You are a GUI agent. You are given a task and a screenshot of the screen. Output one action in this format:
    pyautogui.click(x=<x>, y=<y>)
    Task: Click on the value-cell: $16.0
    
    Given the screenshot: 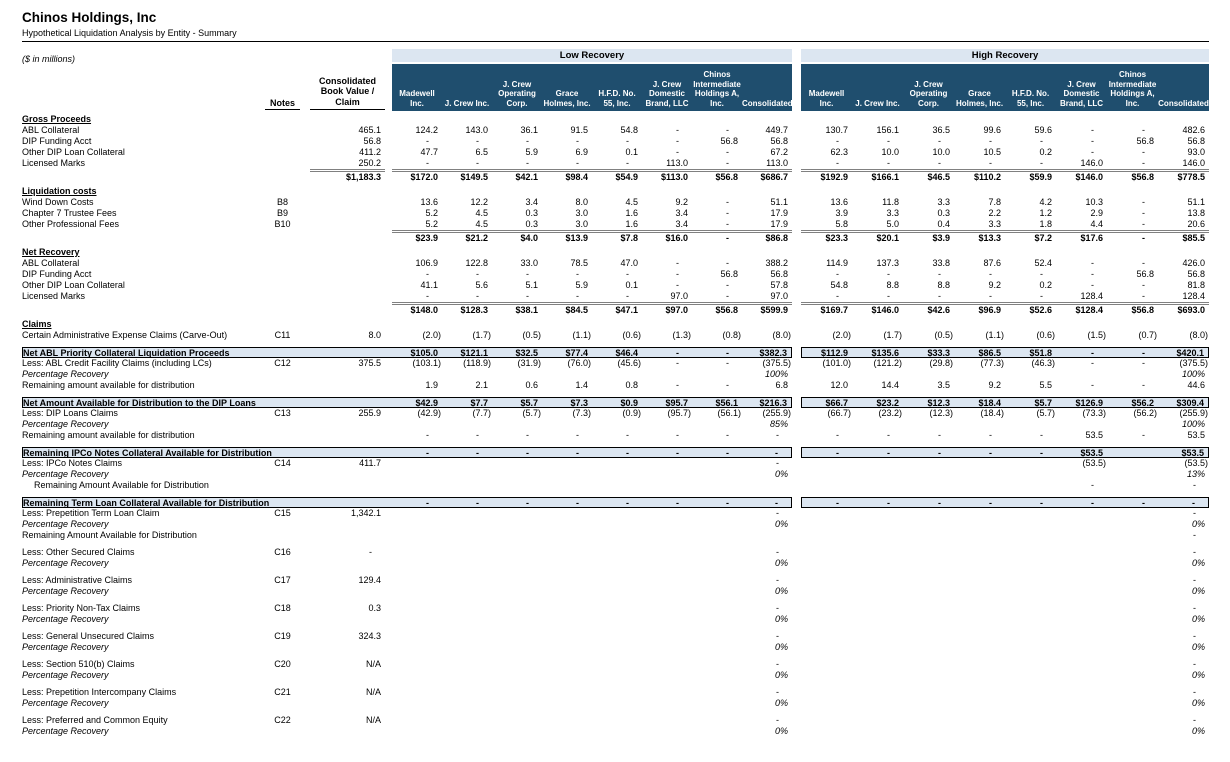 What is the action you would take?
    pyautogui.click(x=667, y=236)
    